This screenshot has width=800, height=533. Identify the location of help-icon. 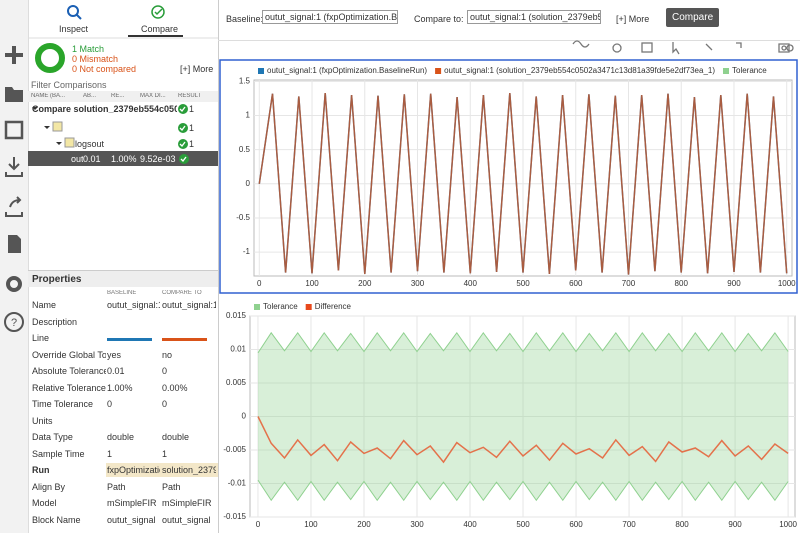
(14, 322).